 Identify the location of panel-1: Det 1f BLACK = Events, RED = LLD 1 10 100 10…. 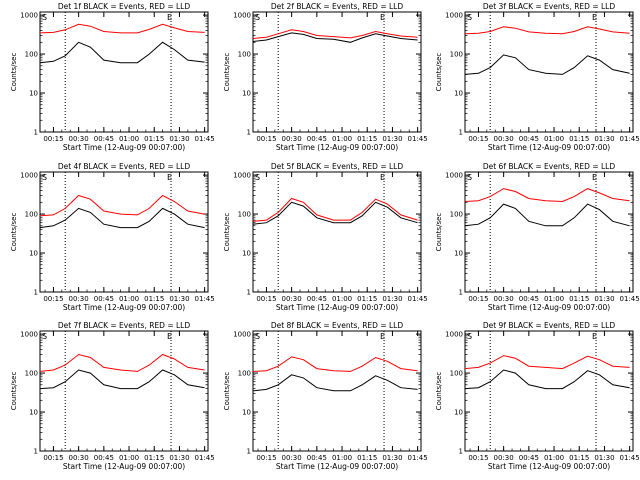
(112, 77).